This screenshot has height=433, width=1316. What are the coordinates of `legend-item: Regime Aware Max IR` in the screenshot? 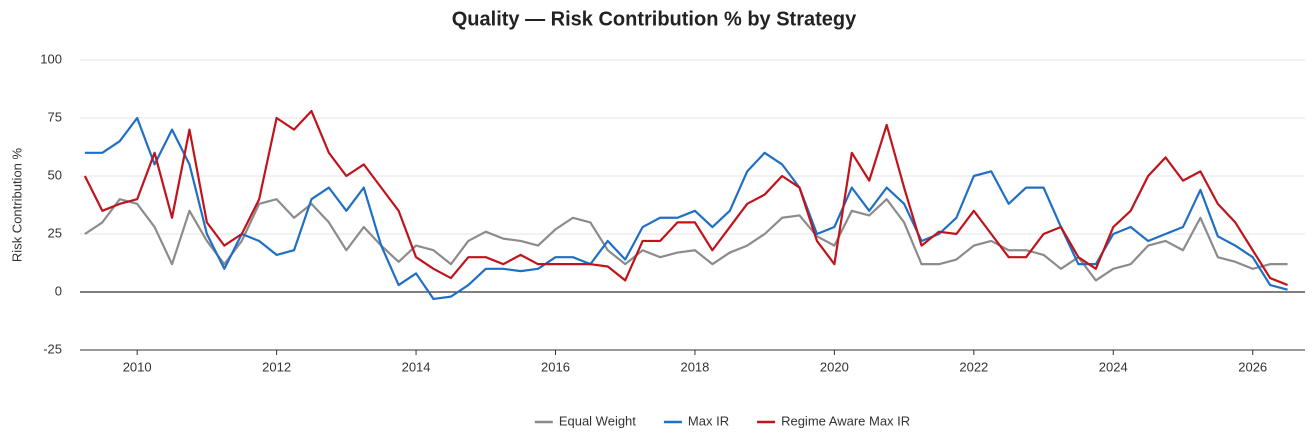 It's located at (833, 420).